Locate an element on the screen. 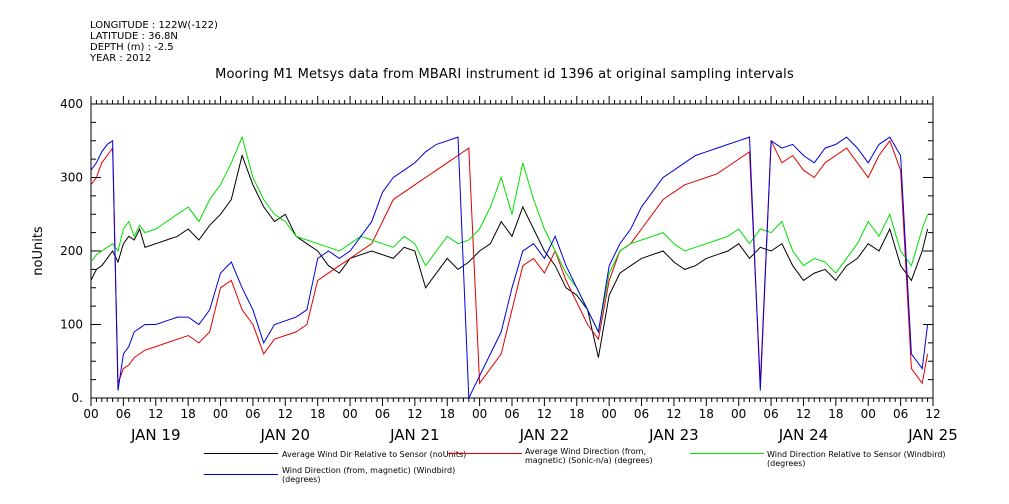 Image resolution: width=1009 pixels, height=504 pixels. y-tick-label: 300 is located at coordinates (71, 178).